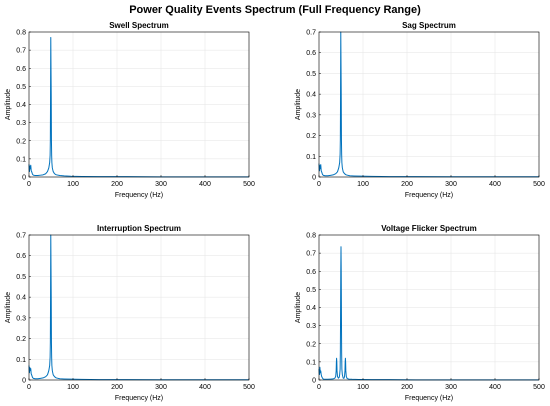 Image resolution: width=550 pixels, height=406 pixels. I want to click on subplot-title: Sag Spectrum, so click(429, 25).